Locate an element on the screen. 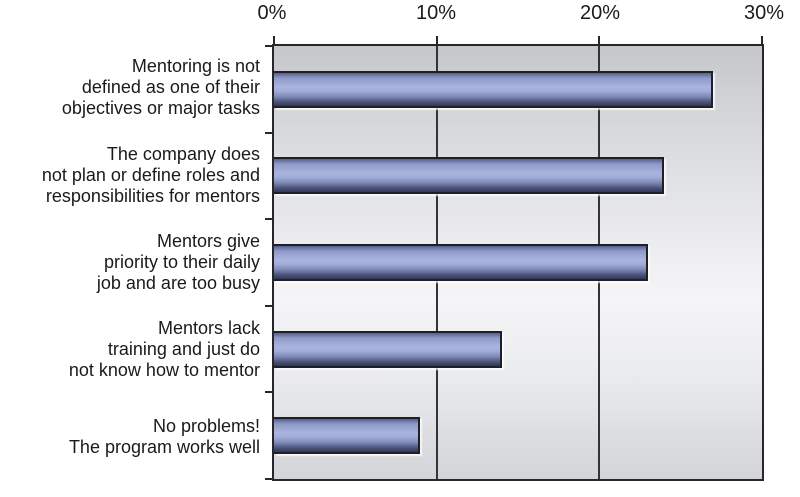  bar-14pct is located at coordinates (388, 349).